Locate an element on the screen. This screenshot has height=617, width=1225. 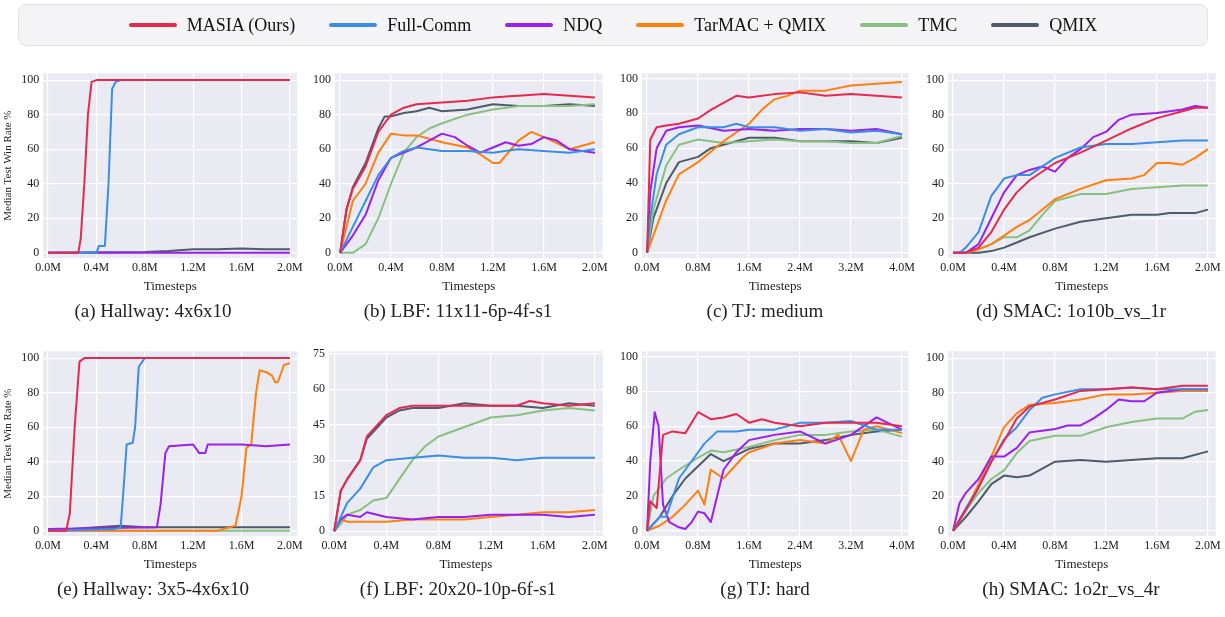
text: (b) LBF: 11x11-6p-4f-s1 is located at coordinates (458, 311).